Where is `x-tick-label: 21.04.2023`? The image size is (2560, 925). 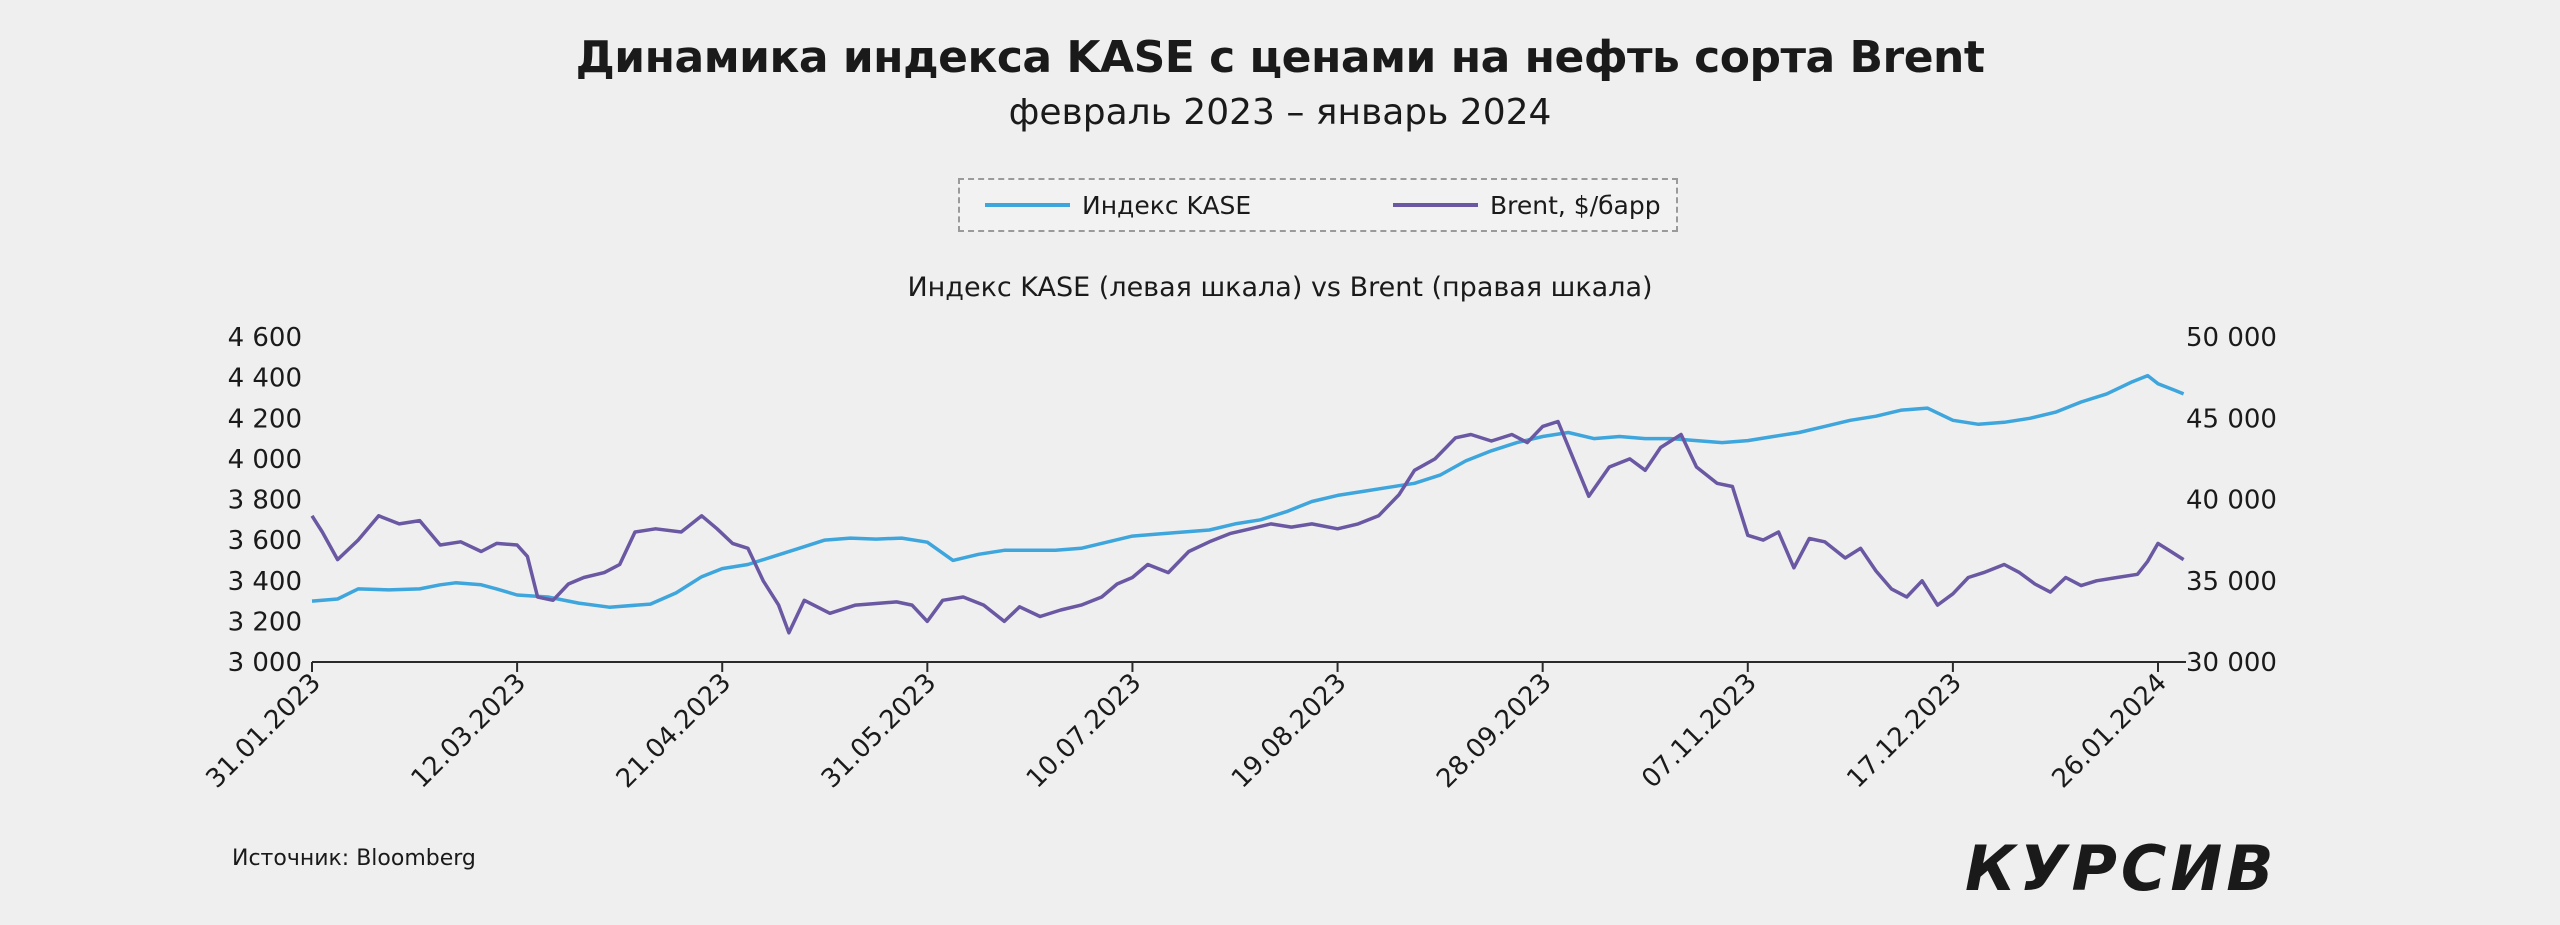 x-tick-label: 21.04.2023 is located at coordinates (674, 731).